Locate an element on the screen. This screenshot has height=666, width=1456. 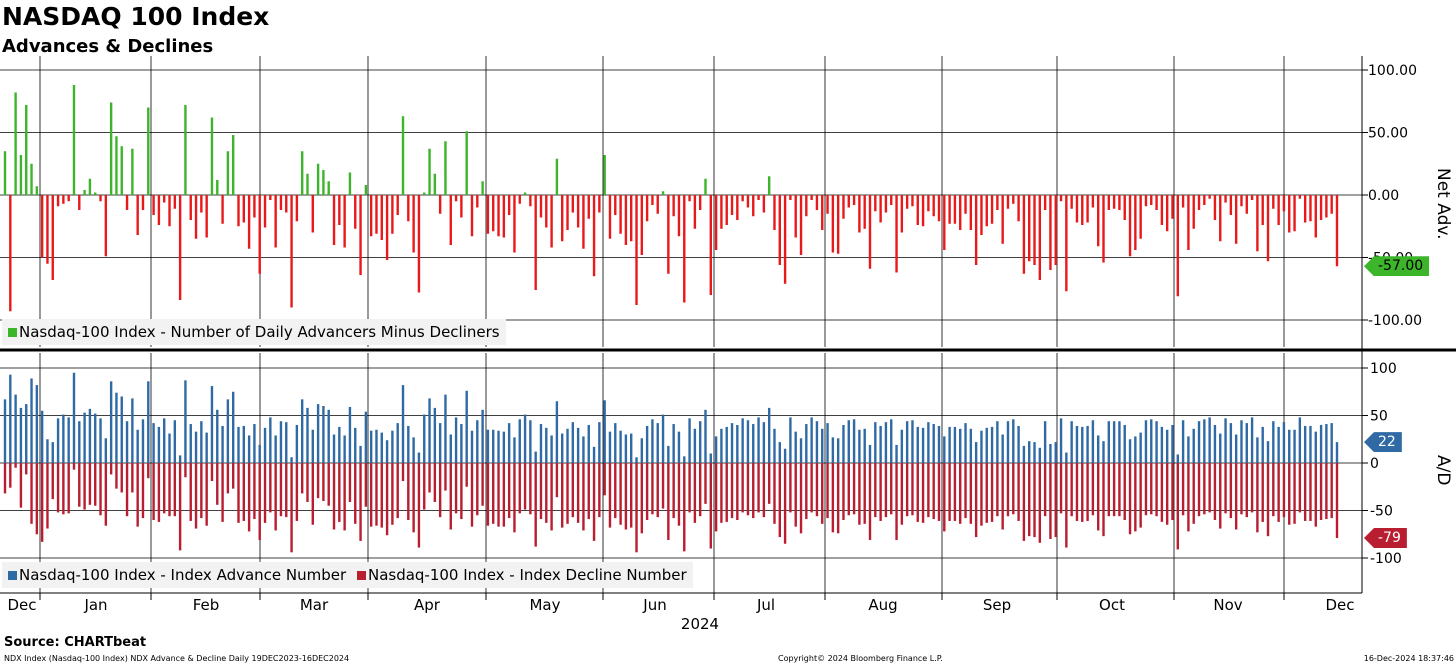
legend-decline-label: Nasdaq-100 Index - Index Decline Number is located at coordinates (527, 575).